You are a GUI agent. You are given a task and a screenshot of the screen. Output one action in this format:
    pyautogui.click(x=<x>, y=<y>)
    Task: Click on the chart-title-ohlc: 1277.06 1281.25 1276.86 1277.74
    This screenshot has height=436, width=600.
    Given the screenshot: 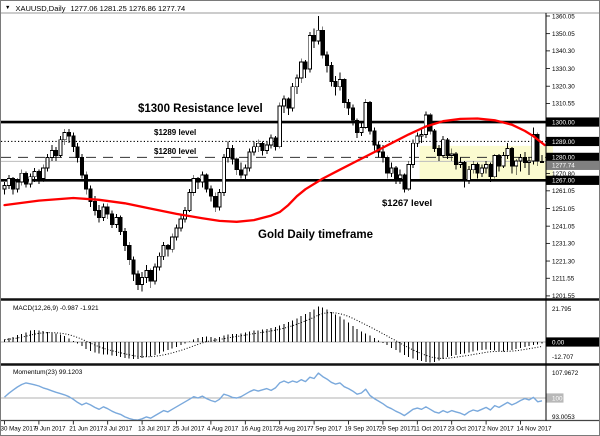 What is the action you would take?
    pyautogui.click(x=128, y=8)
    